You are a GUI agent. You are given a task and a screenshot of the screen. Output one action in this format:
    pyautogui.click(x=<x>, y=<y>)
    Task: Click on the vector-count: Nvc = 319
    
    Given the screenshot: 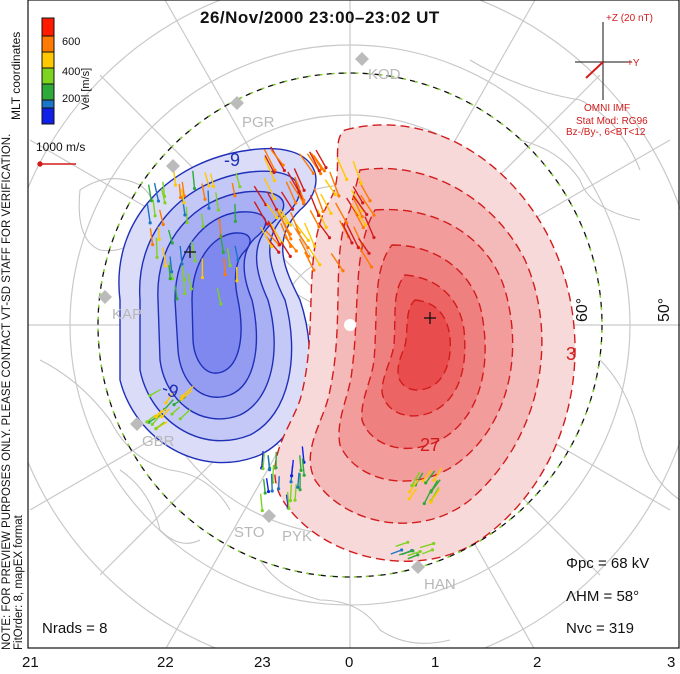 What is the action you would take?
    pyautogui.click(x=600, y=628)
    